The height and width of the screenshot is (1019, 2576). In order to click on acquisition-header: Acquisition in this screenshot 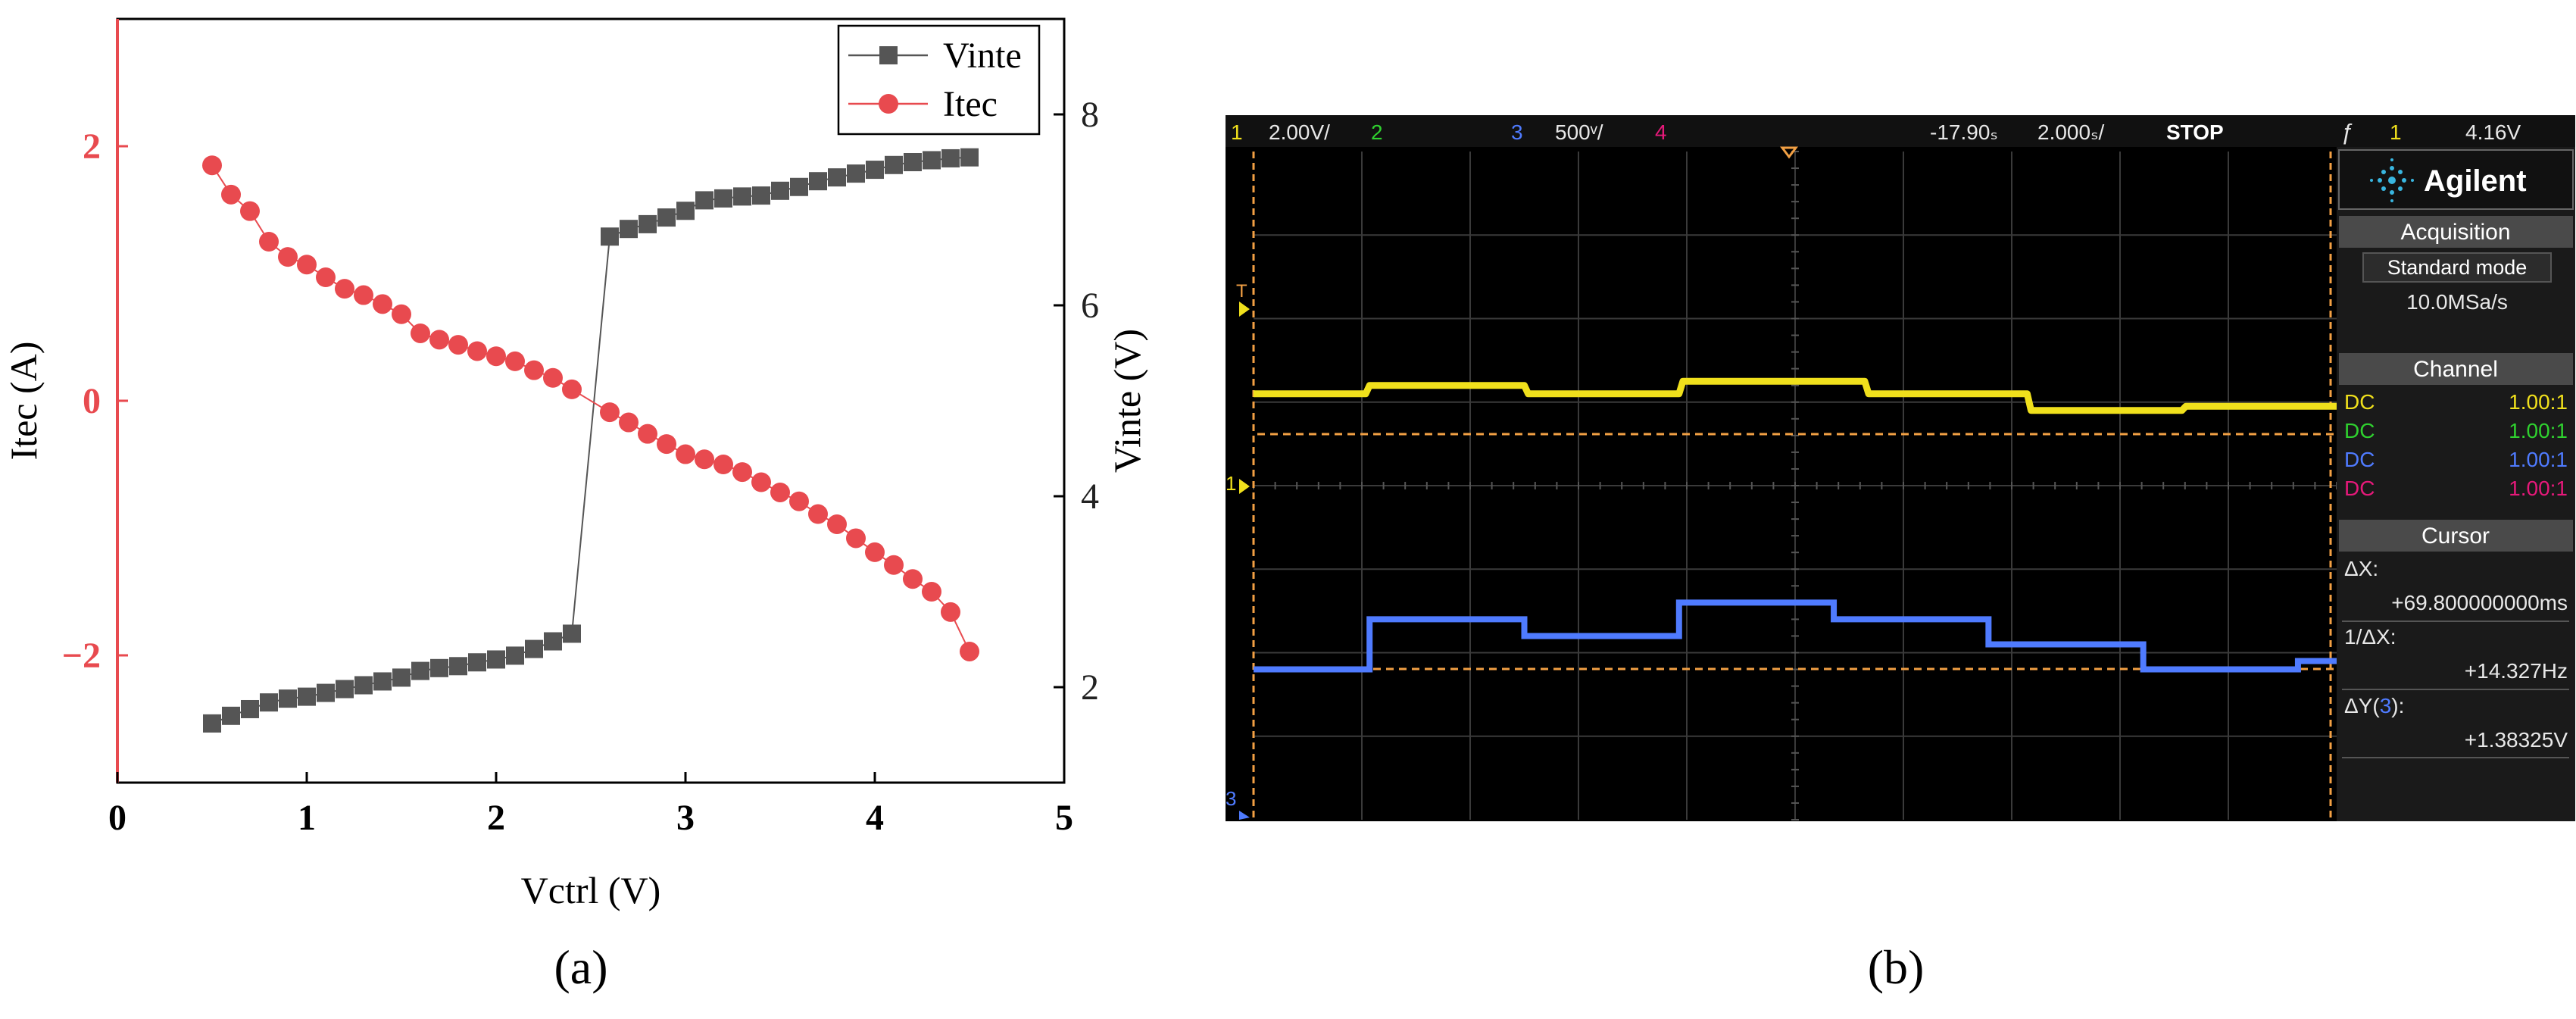, I will do `click(2455, 232)`.